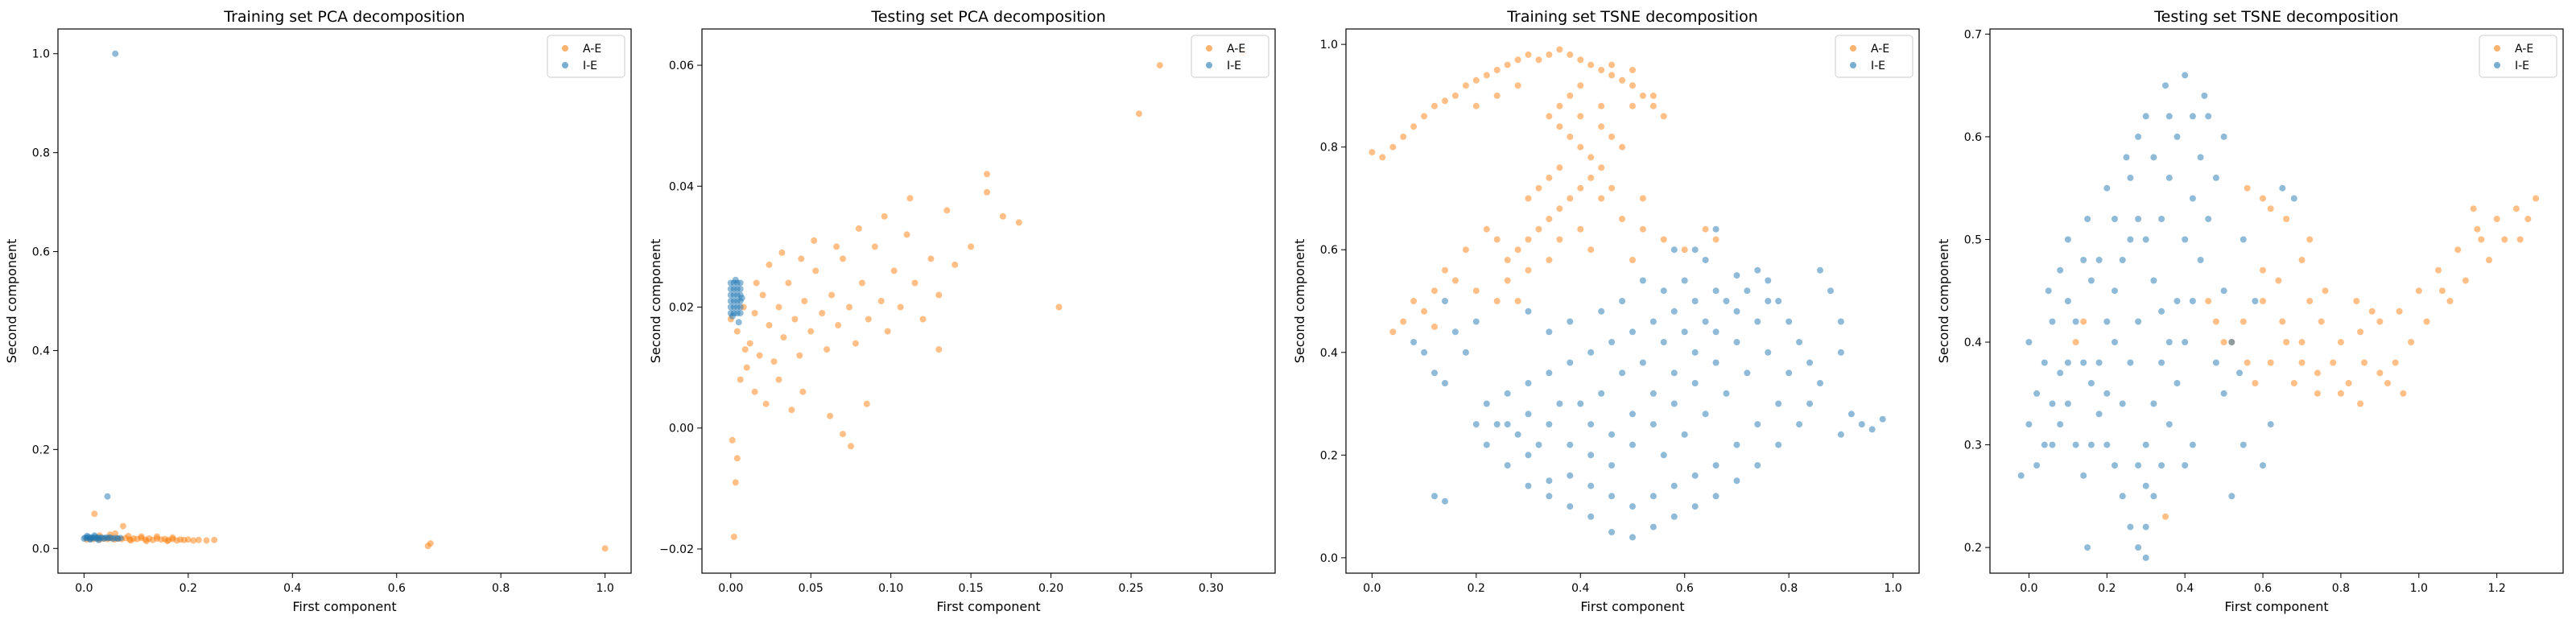  What do you see at coordinates (1973, 34) in the screenshot?
I see `y-tick-label: 0.7` at bounding box center [1973, 34].